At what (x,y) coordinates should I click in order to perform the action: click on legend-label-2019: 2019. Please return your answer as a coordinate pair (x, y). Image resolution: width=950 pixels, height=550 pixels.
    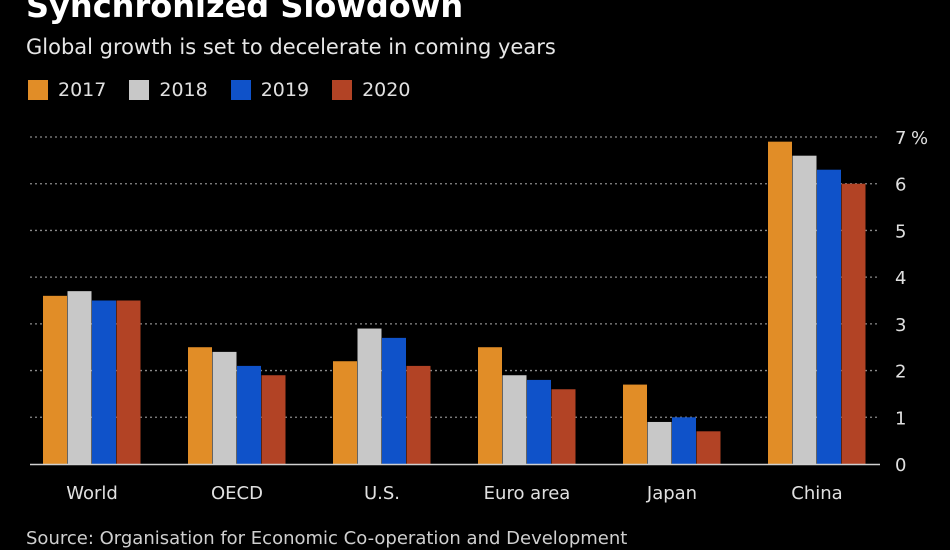
    Looking at the image, I should click on (285, 90).